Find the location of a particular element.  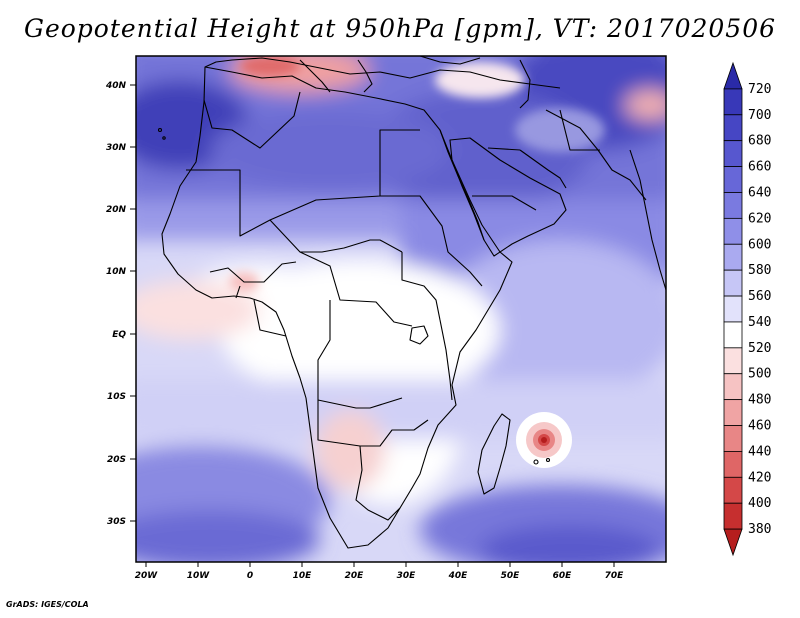

colorbar-label: 380 is located at coordinates (759, 529).